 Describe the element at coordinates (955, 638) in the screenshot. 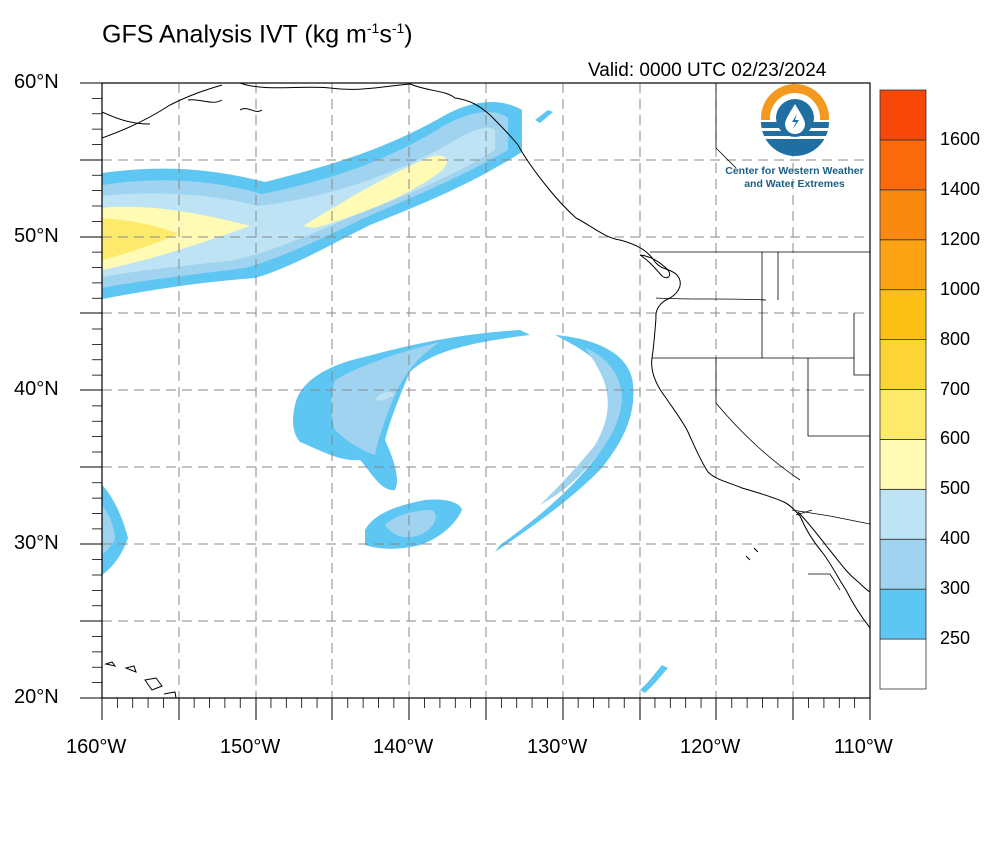

I see `colorbar-label: 250` at that location.